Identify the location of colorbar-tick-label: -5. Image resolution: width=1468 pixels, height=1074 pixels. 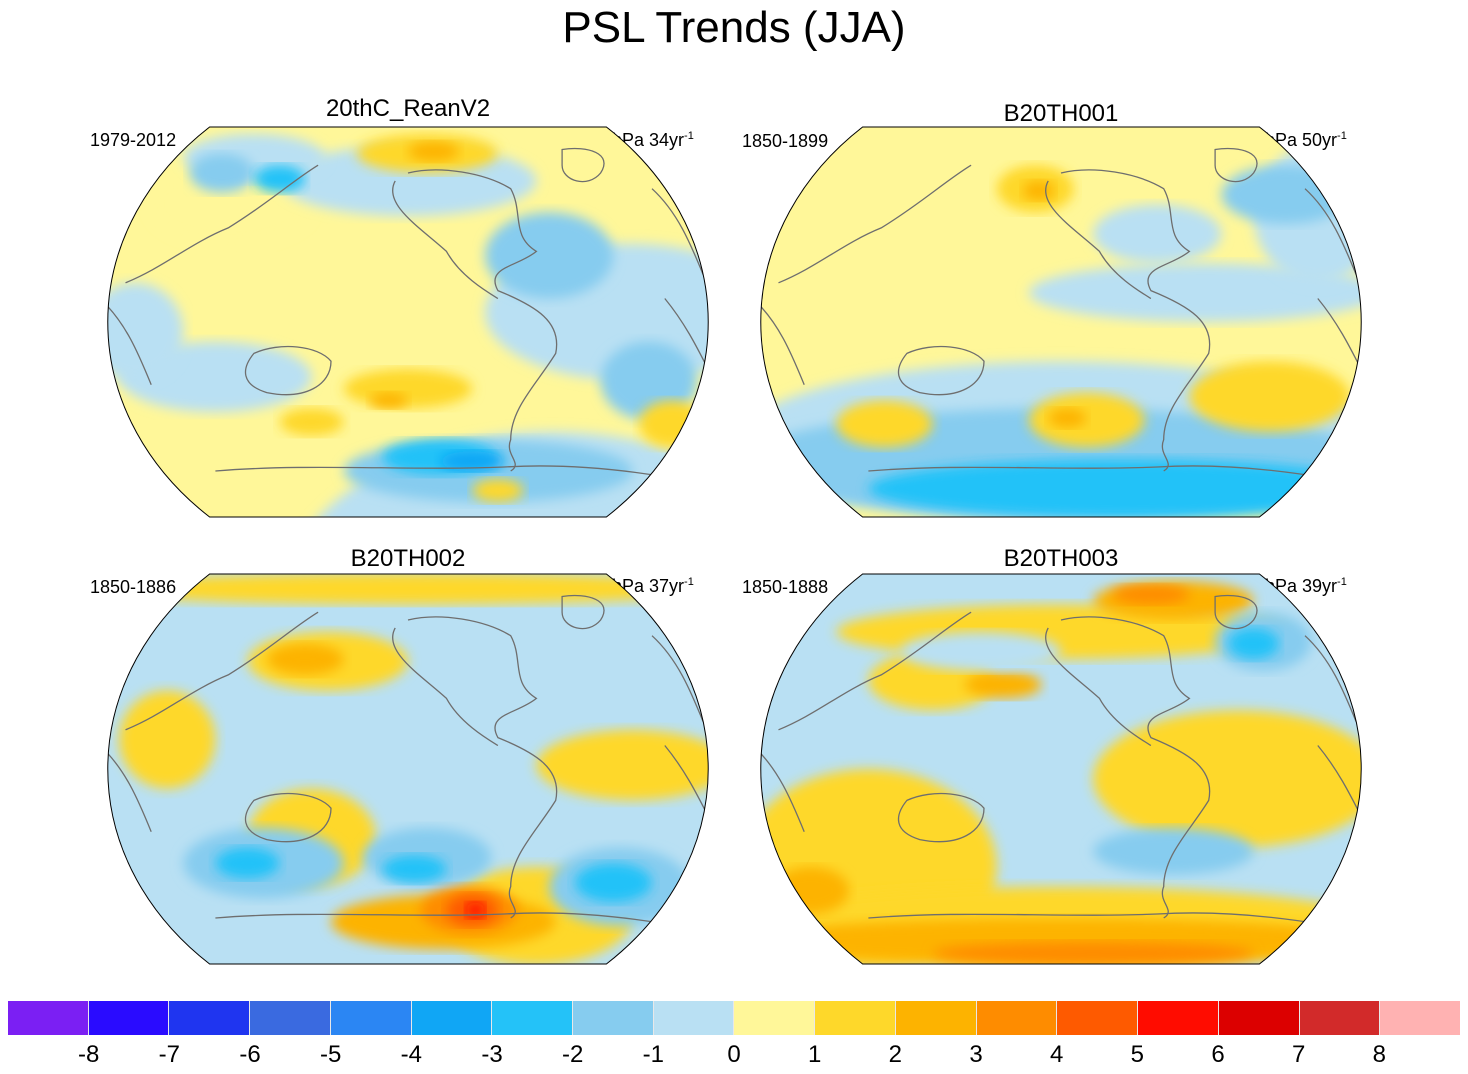
(330, 1054).